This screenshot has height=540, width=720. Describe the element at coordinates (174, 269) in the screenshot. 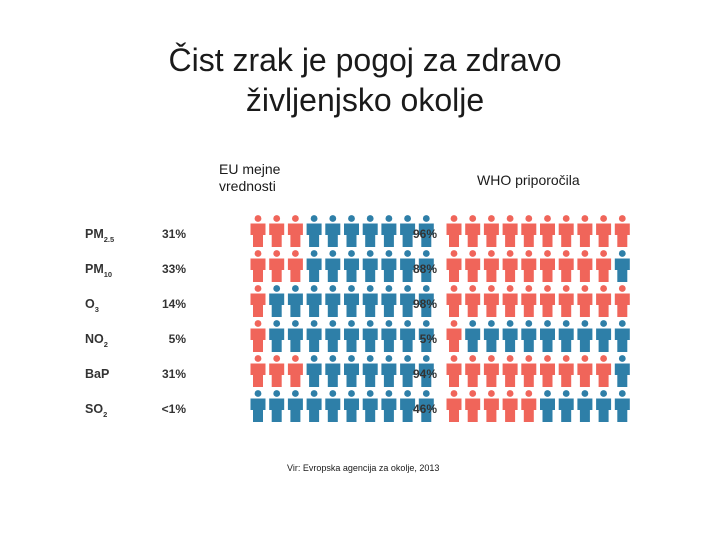

I see `eu-percentage-label: 33%` at that location.